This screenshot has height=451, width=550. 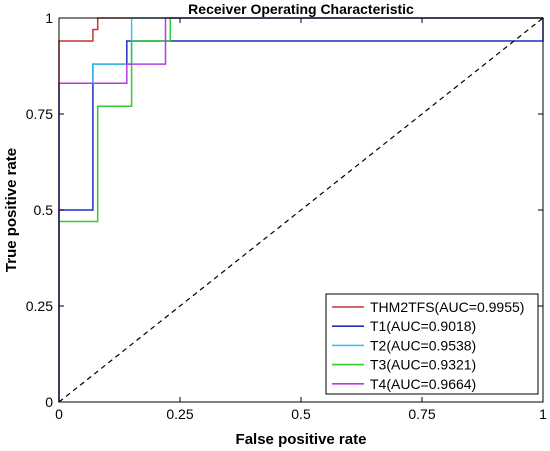 I want to click on x-tick-label: 0.5, so click(x=301, y=414).